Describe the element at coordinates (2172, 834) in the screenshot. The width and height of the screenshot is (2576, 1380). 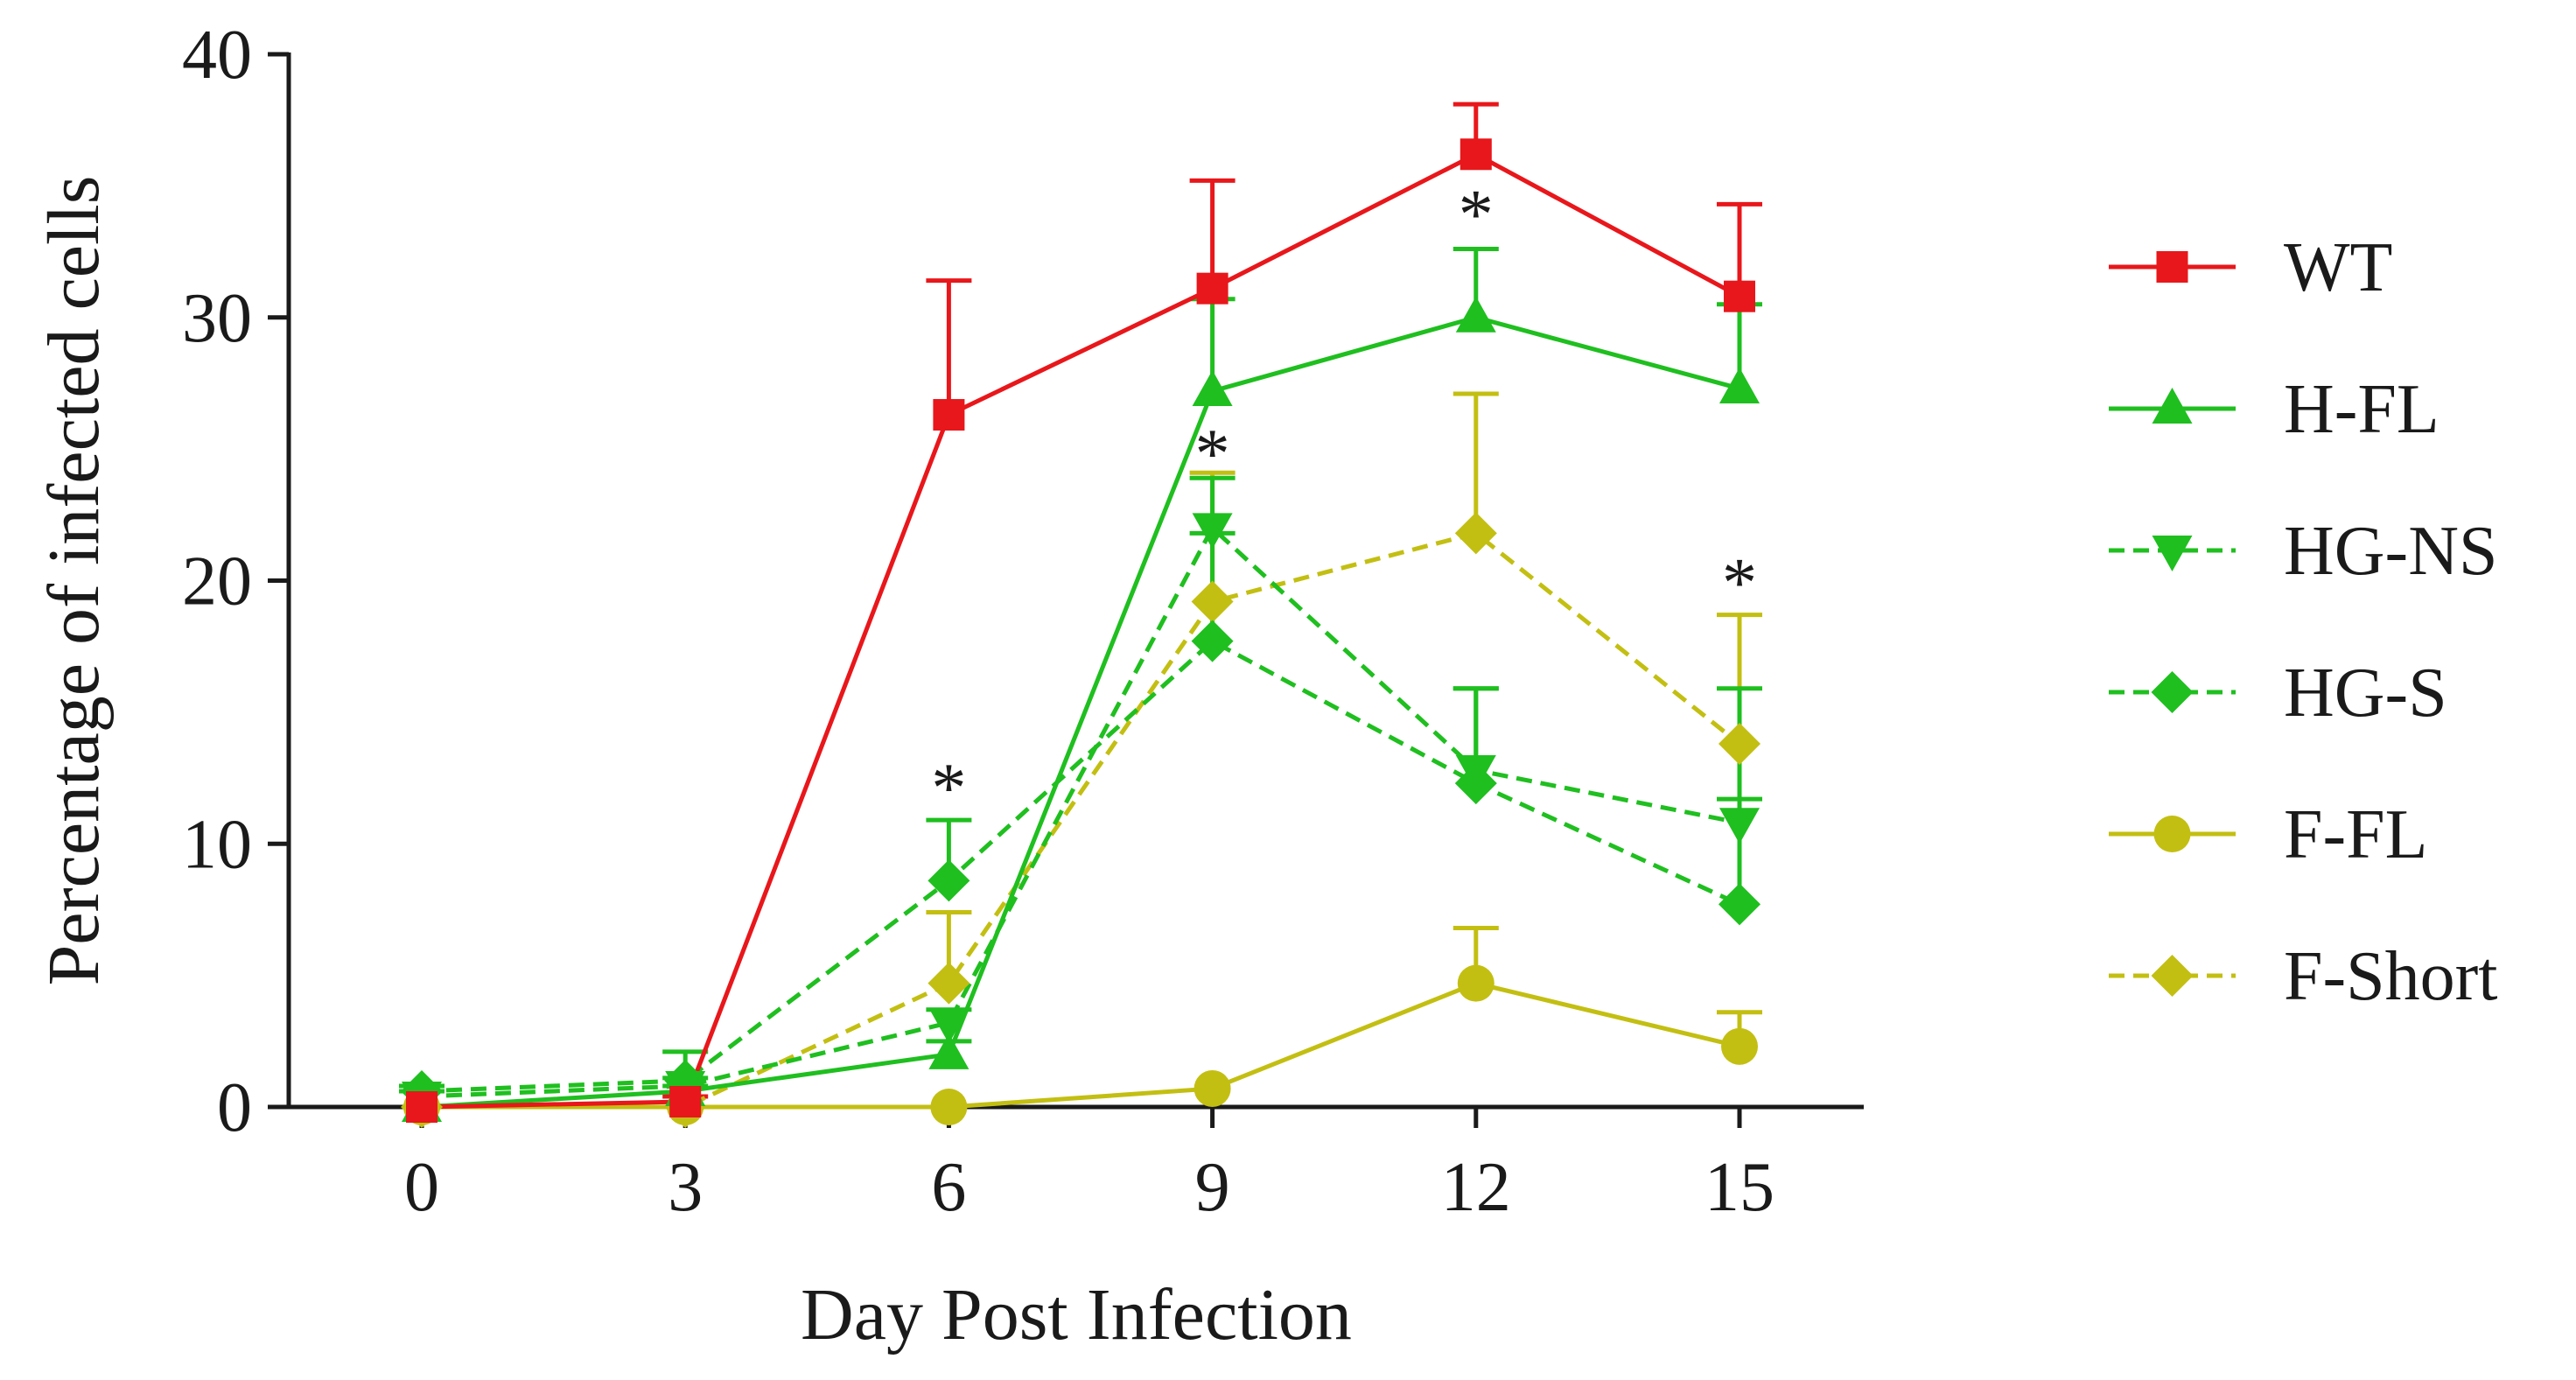
I see `legend-marker-f-fl` at that location.